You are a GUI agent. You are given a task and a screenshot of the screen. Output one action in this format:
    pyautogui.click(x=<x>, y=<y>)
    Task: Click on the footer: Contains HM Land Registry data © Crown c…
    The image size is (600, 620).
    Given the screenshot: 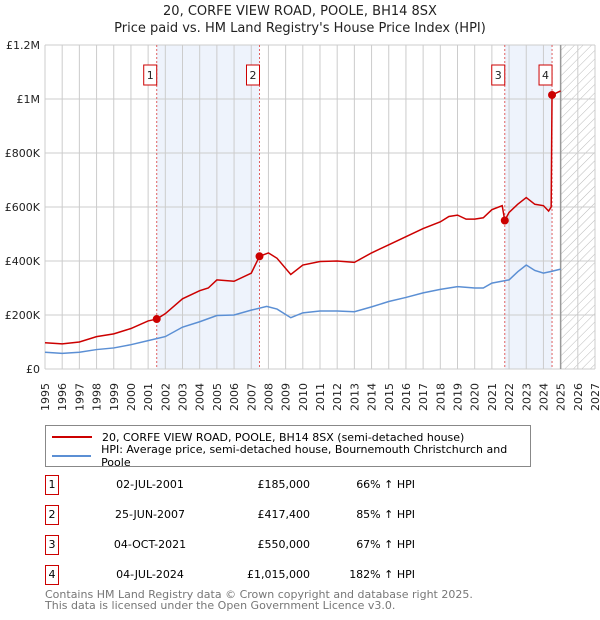 What is the action you would take?
    pyautogui.click(x=259, y=600)
    